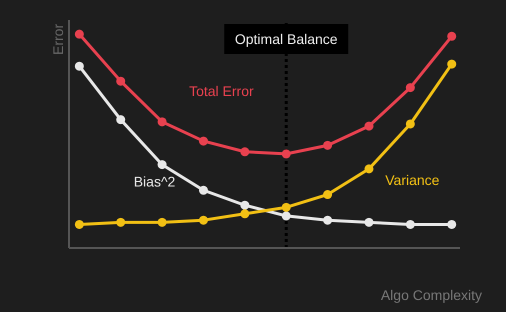  I want to click on series-label: Variance, so click(412, 180).